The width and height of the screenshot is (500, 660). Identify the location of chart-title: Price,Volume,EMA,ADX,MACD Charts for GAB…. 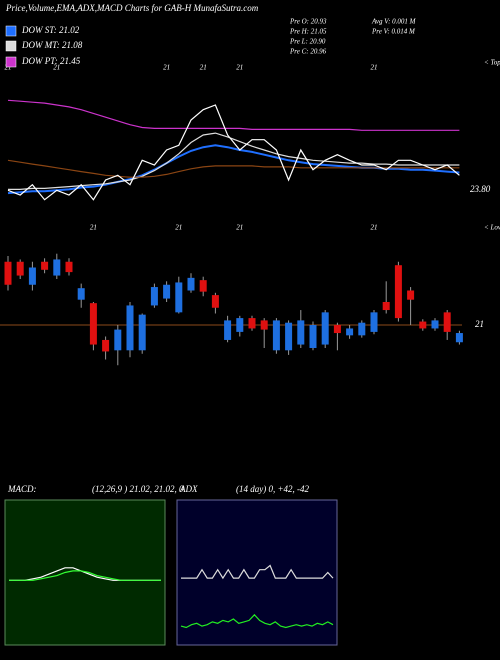
(132, 8).